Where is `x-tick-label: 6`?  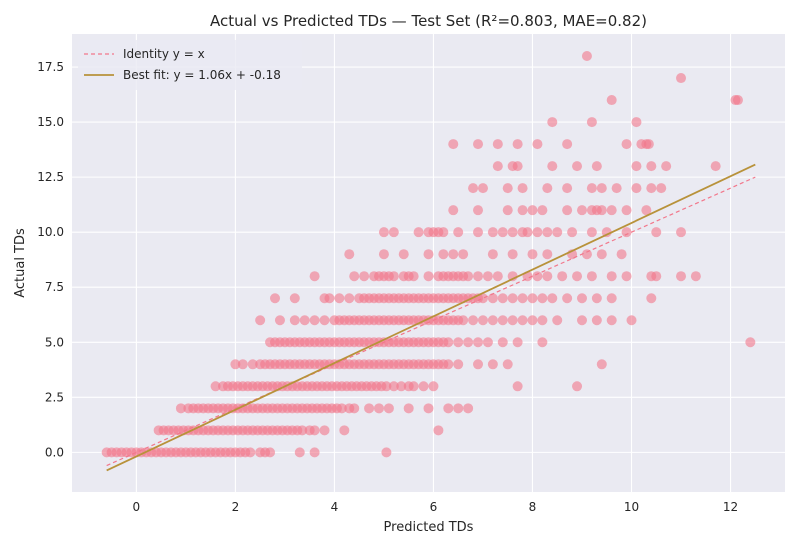
x-tick-label: 6 is located at coordinates (434, 507).